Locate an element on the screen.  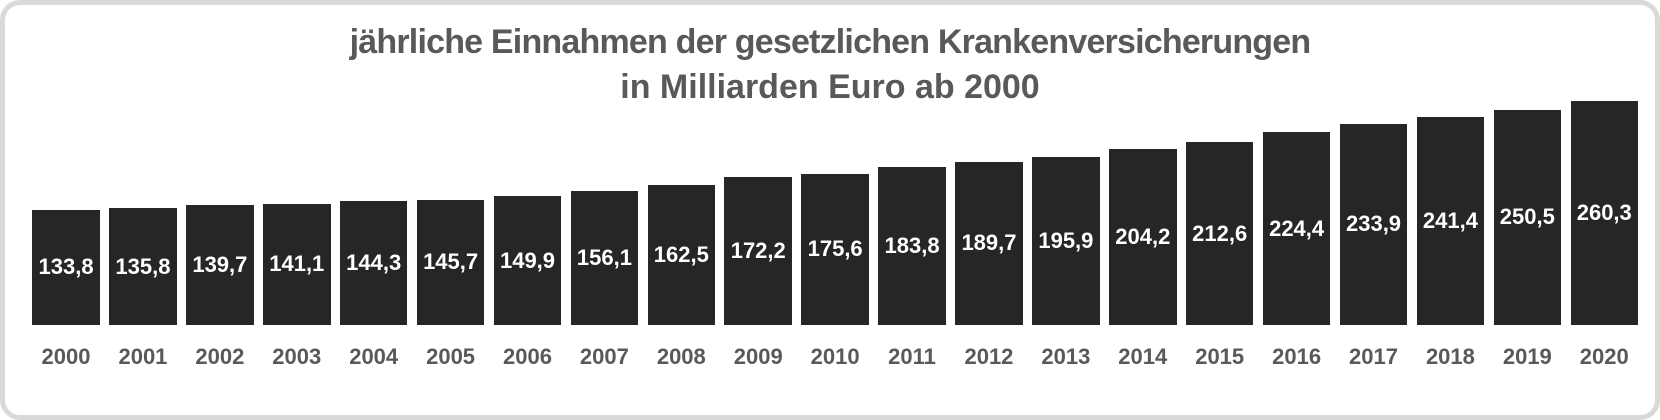
year-label-2005: 2005 is located at coordinates (451, 356).